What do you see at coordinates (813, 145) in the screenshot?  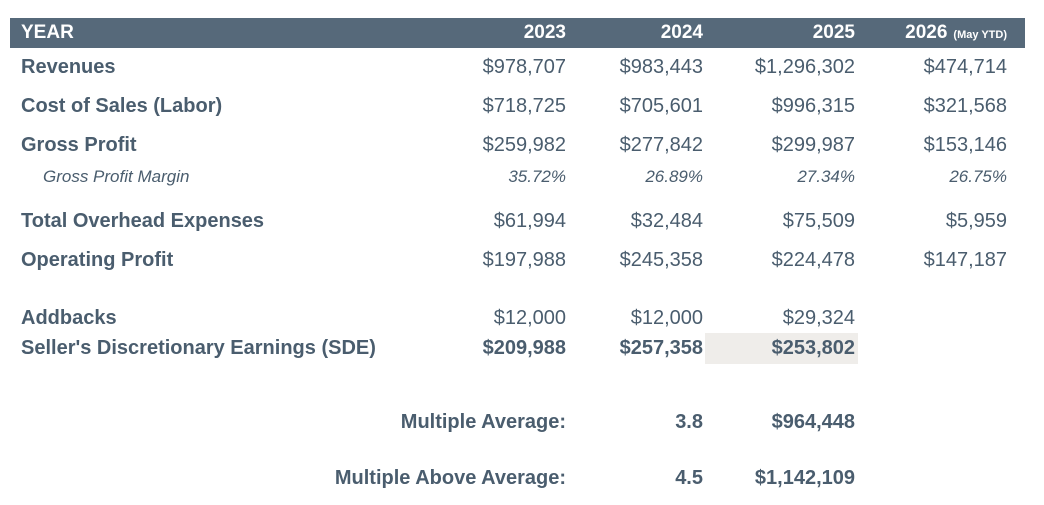 I see `value-2025: $299,987` at bounding box center [813, 145].